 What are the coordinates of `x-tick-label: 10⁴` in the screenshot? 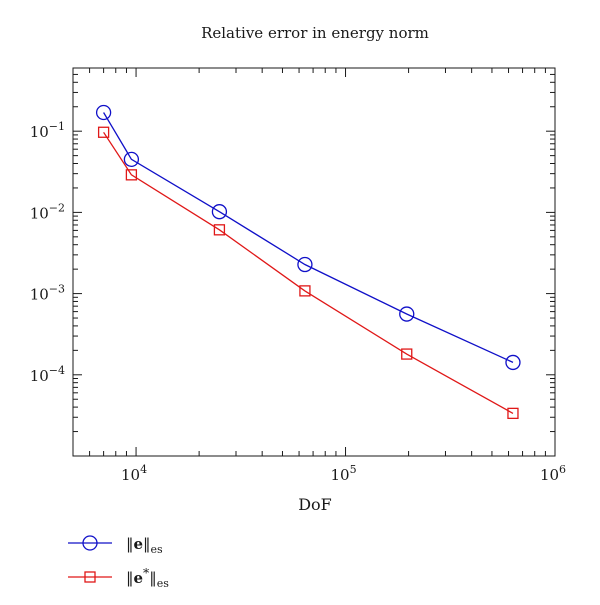 It's located at (134, 473).